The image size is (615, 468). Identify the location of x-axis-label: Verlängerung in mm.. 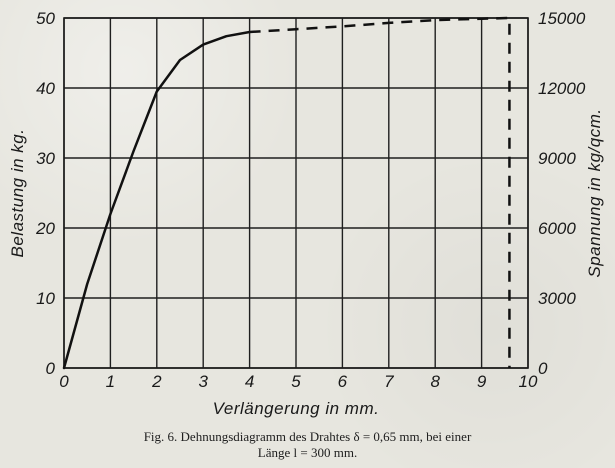
(296, 408).